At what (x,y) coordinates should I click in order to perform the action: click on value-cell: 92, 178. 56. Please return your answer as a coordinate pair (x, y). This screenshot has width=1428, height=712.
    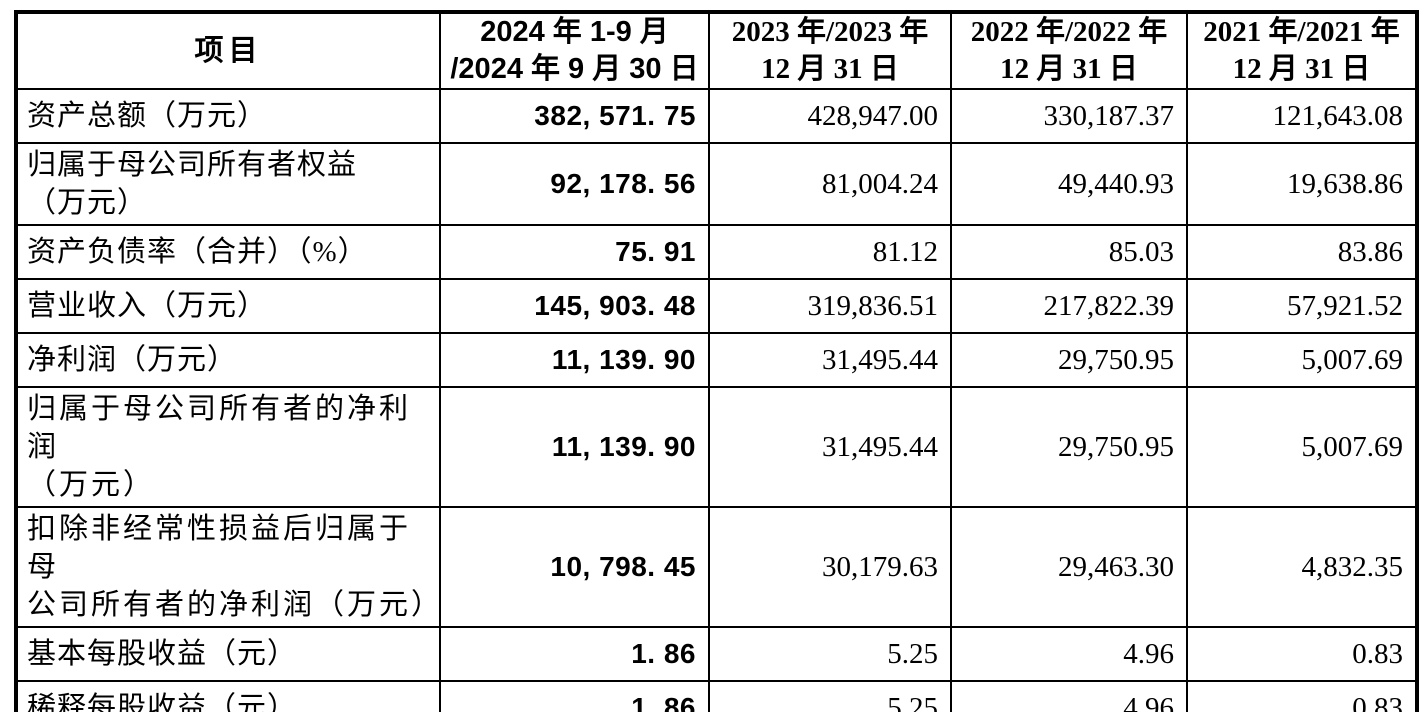
    Looking at the image, I should click on (574, 184).